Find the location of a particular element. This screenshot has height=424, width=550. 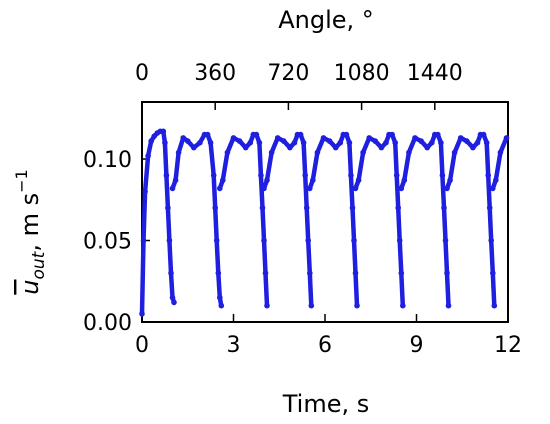

x-tick-label: 12 is located at coordinates (508, 345).